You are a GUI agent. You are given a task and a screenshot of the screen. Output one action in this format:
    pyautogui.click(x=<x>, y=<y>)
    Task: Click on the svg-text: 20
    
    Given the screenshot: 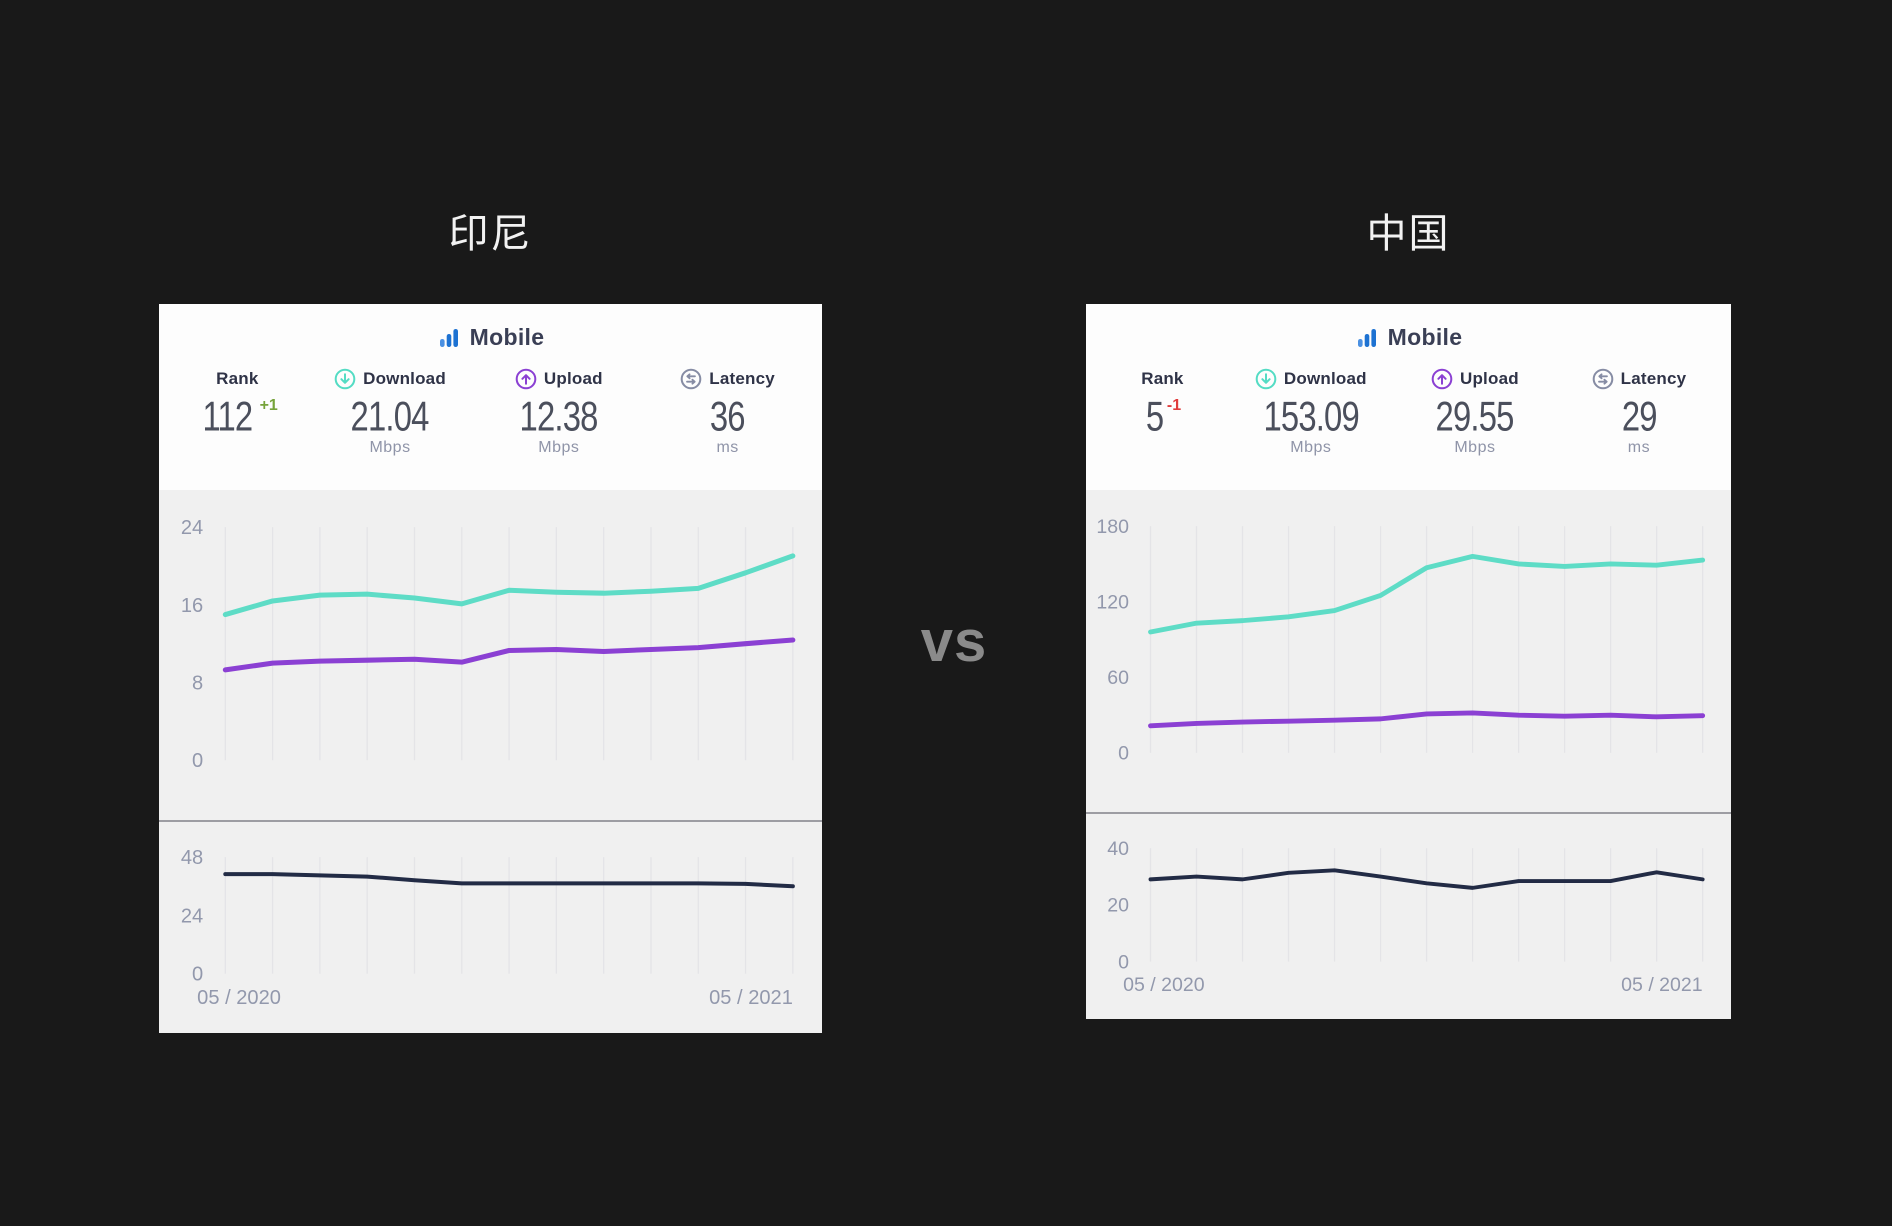 What is the action you would take?
    pyautogui.click(x=1118, y=905)
    